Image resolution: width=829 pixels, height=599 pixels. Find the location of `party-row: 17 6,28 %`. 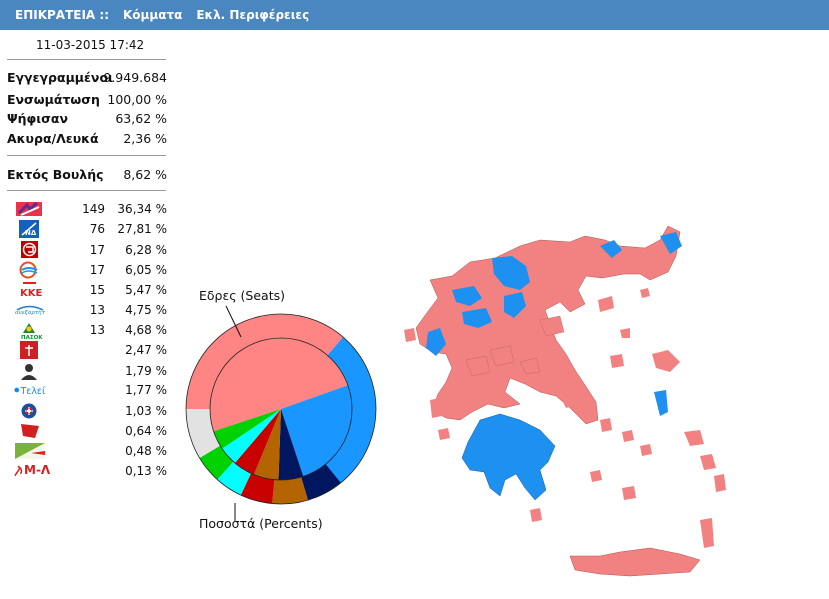

party-row: 17 6,28 % is located at coordinates (87, 250).